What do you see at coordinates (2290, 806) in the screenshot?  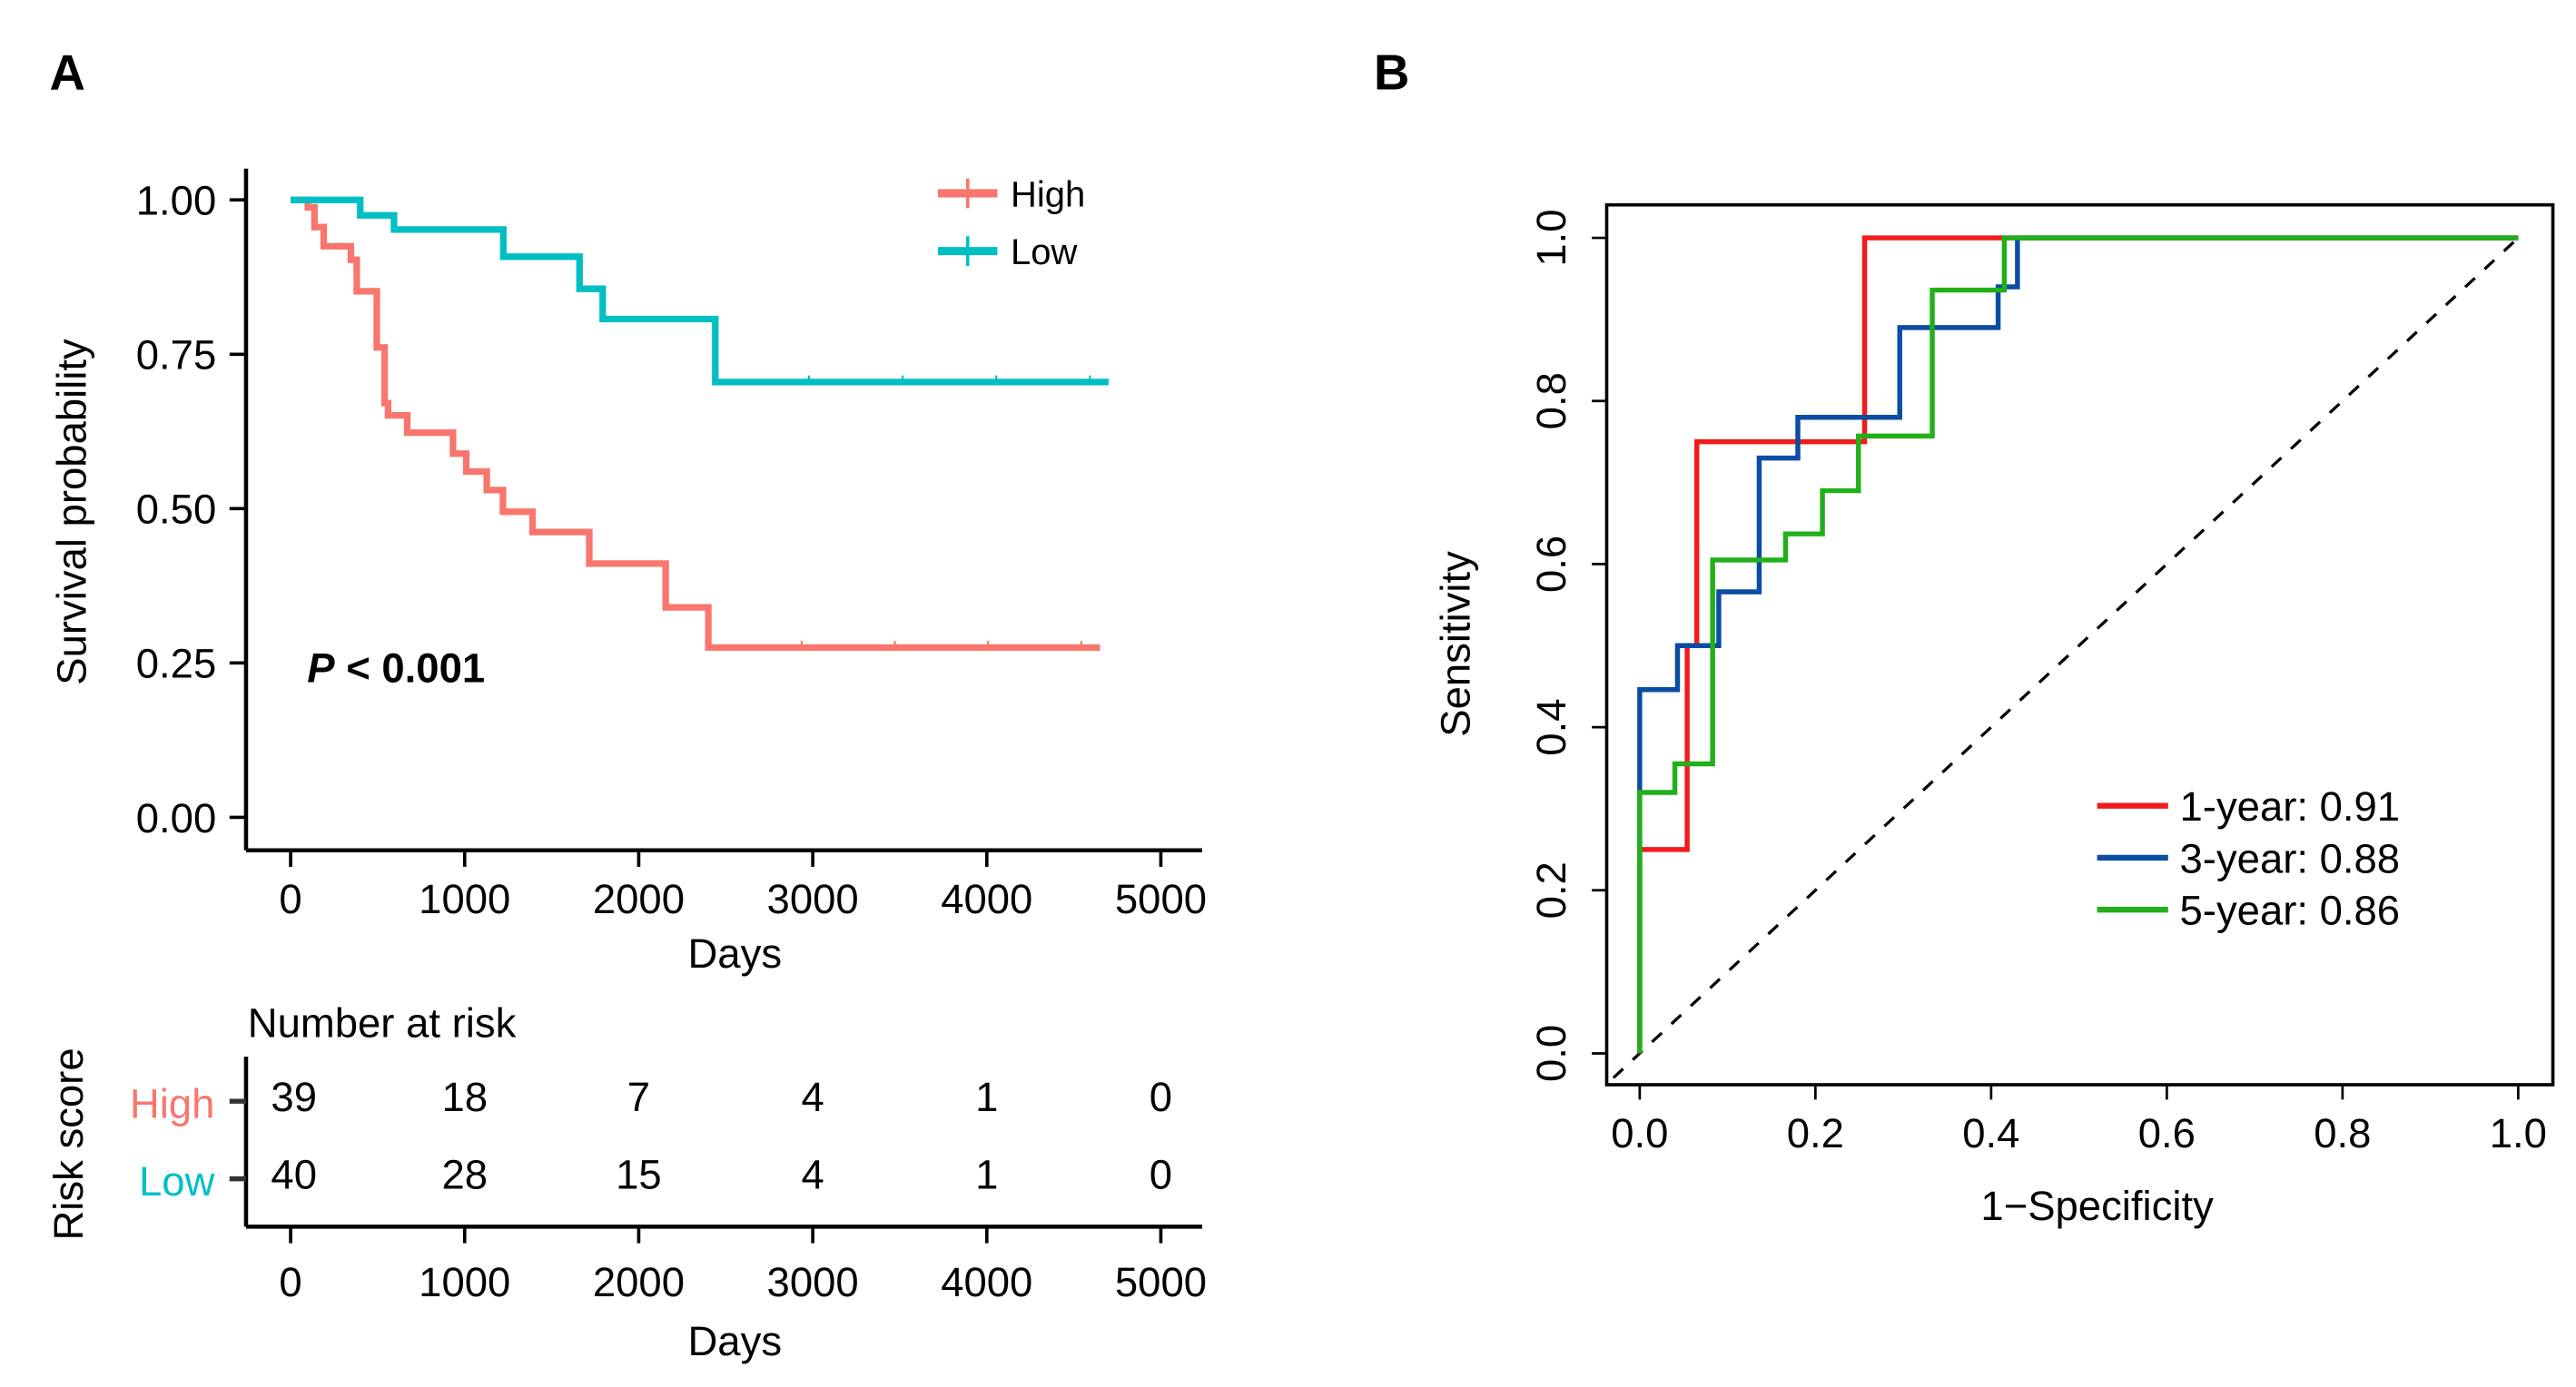 I see `roc-legend-label: 1-year: 0.91` at bounding box center [2290, 806].